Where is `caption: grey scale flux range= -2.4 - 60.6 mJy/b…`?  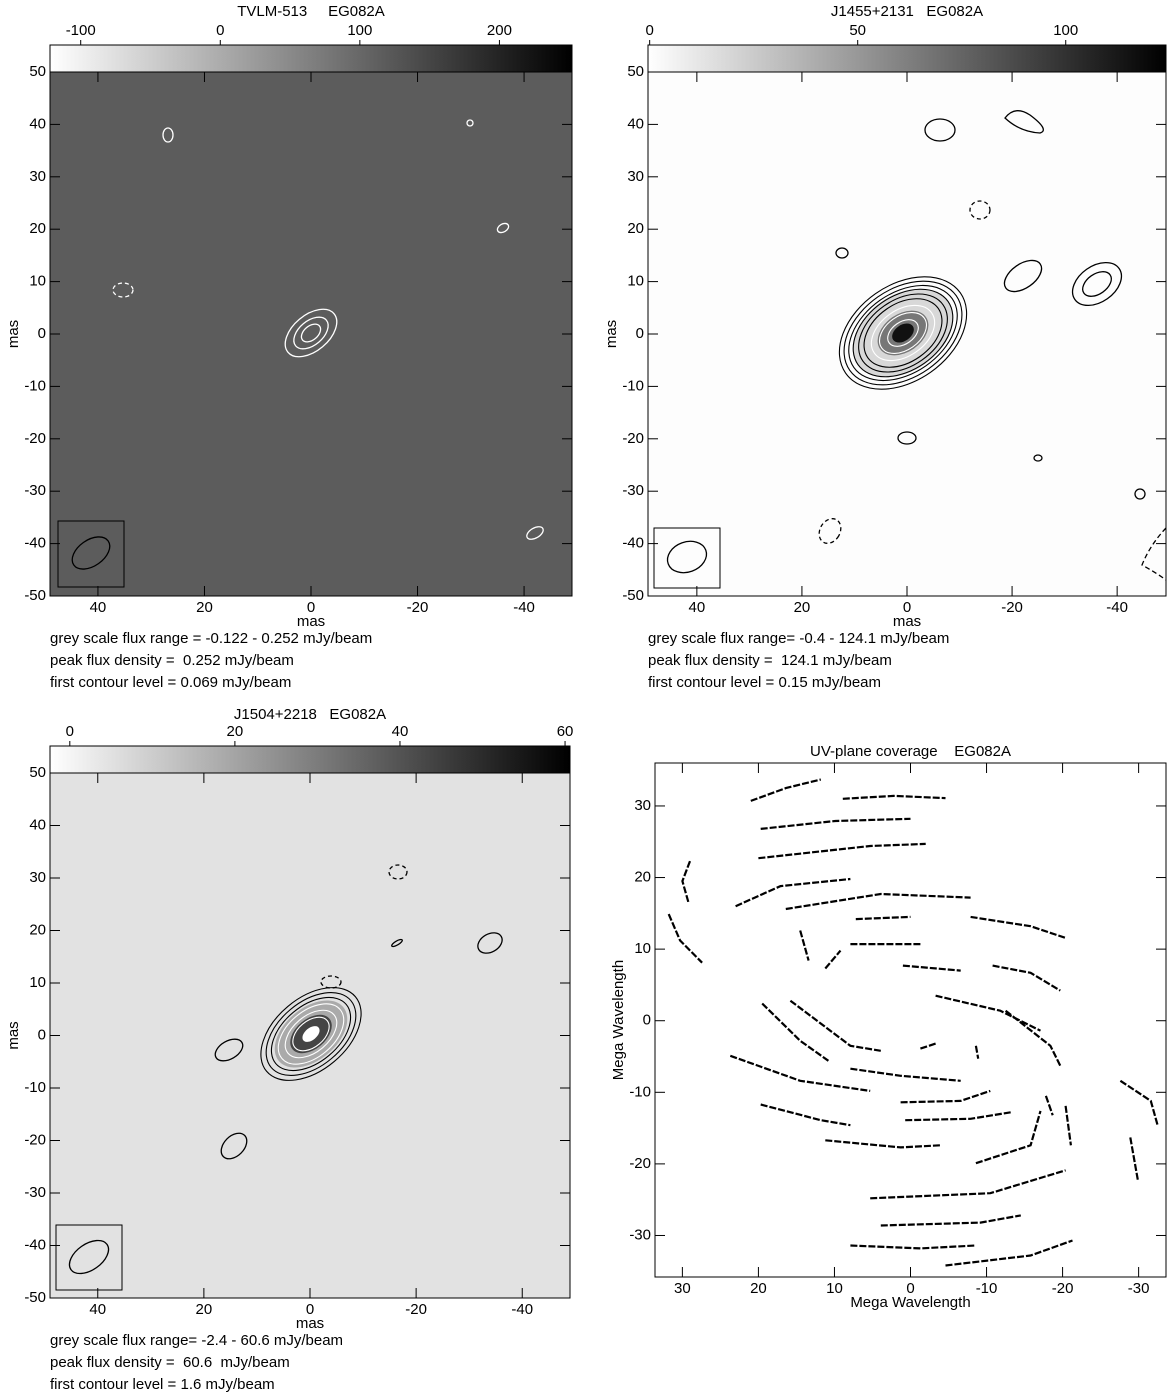 caption: grey scale flux range= -2.4 - 60.6 mJy/b… is located at coordinates (196, 1340).